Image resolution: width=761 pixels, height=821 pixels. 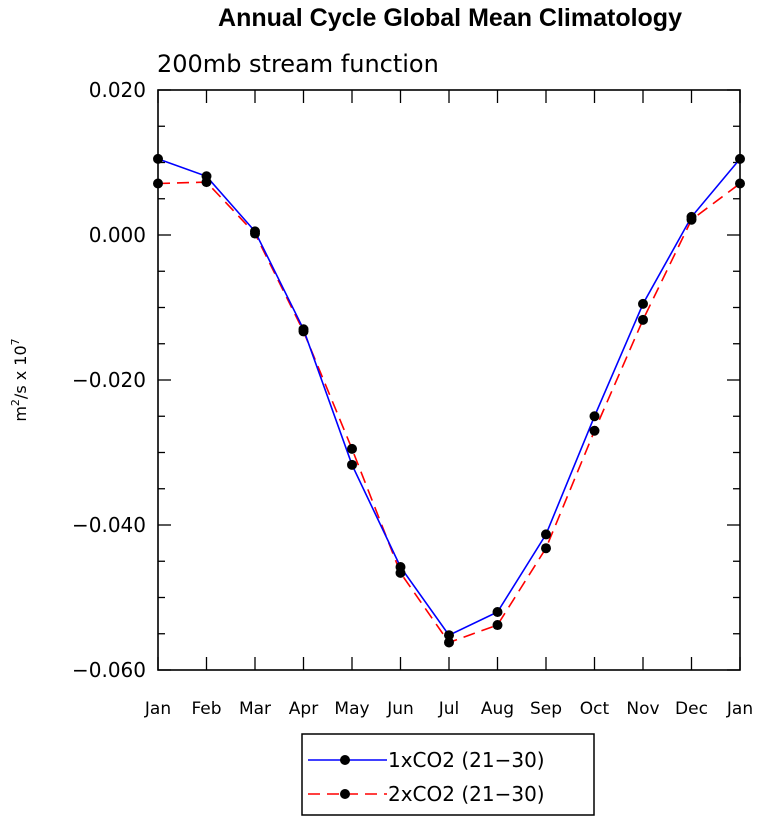 What do you see at coordinates (298, 64) in the screenshot?
I see `chart-subtitle: 200mb stream function` at bounding box center [298, 64].